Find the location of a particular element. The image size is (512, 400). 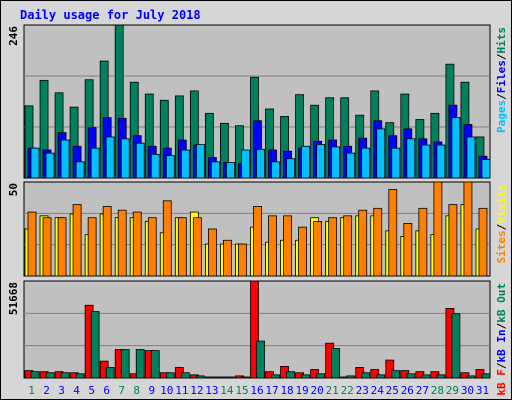

x-tick-label: 15 is located at coordinates (241, 390).